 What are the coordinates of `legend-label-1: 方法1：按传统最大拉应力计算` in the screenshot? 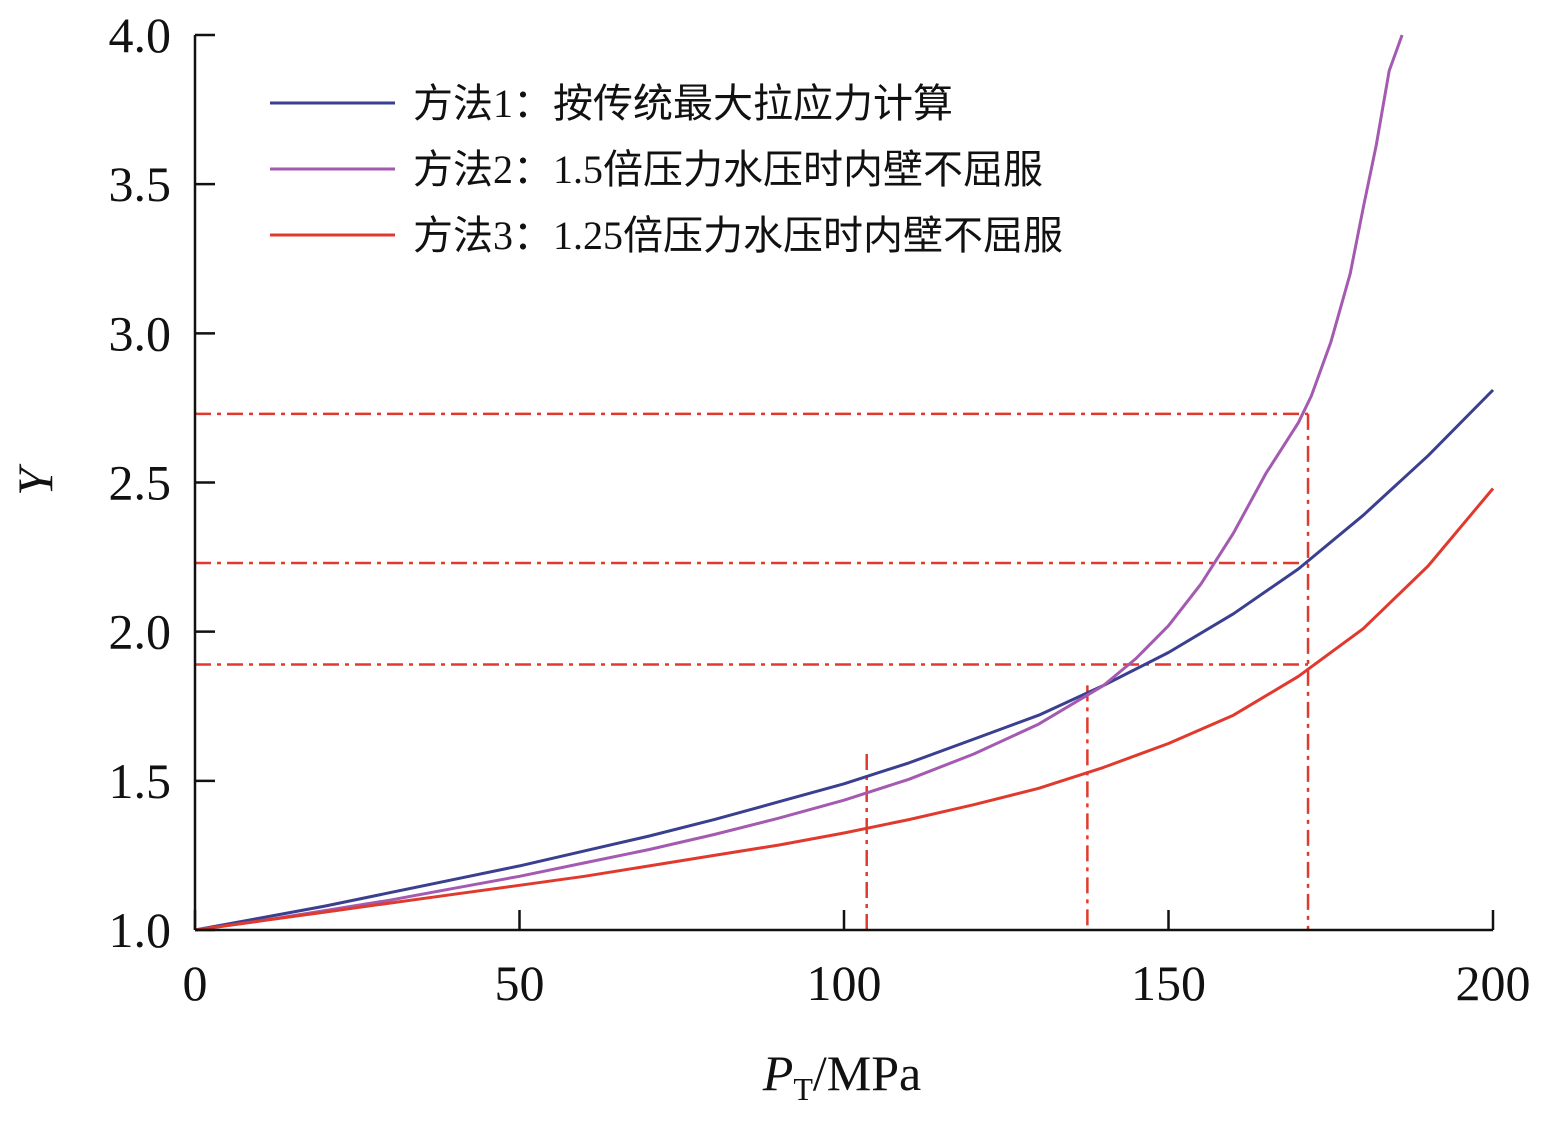 It's located at (683, 103).